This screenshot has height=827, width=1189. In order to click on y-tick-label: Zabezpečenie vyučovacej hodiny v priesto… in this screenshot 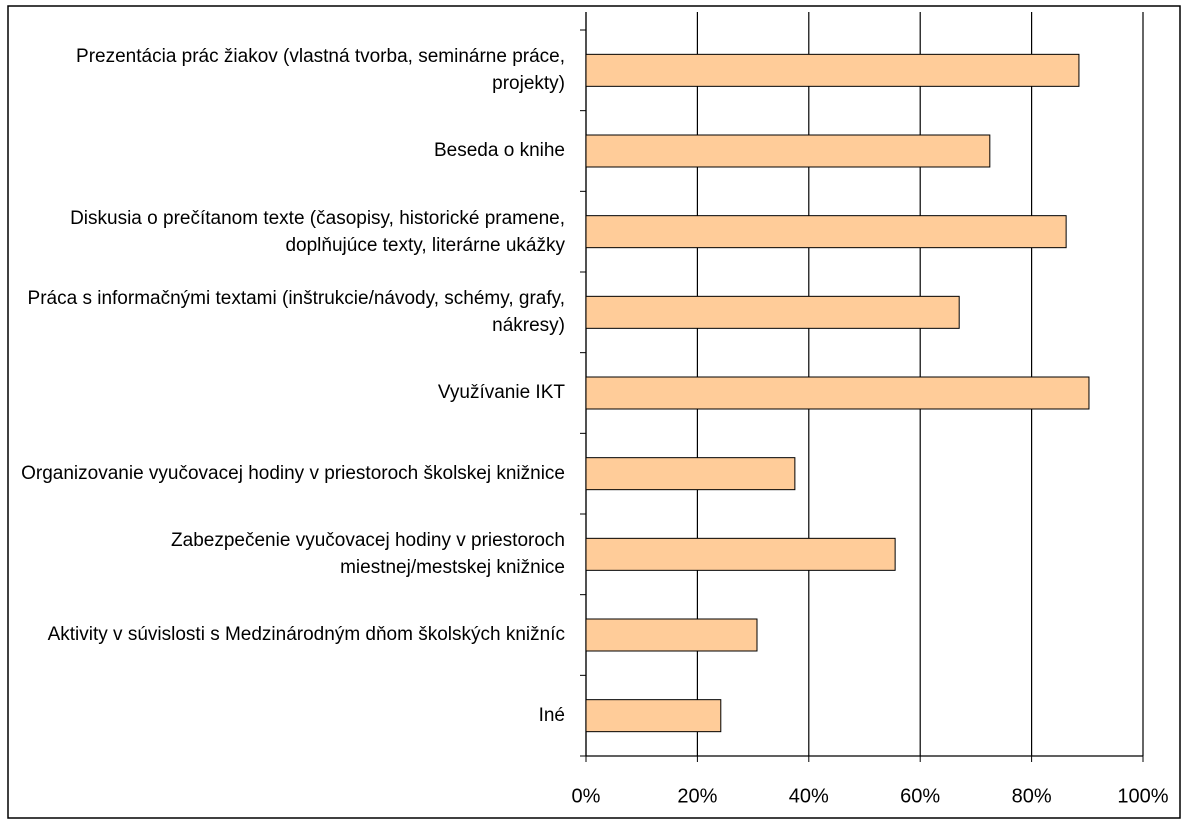, I will do `click(368, 554)`.